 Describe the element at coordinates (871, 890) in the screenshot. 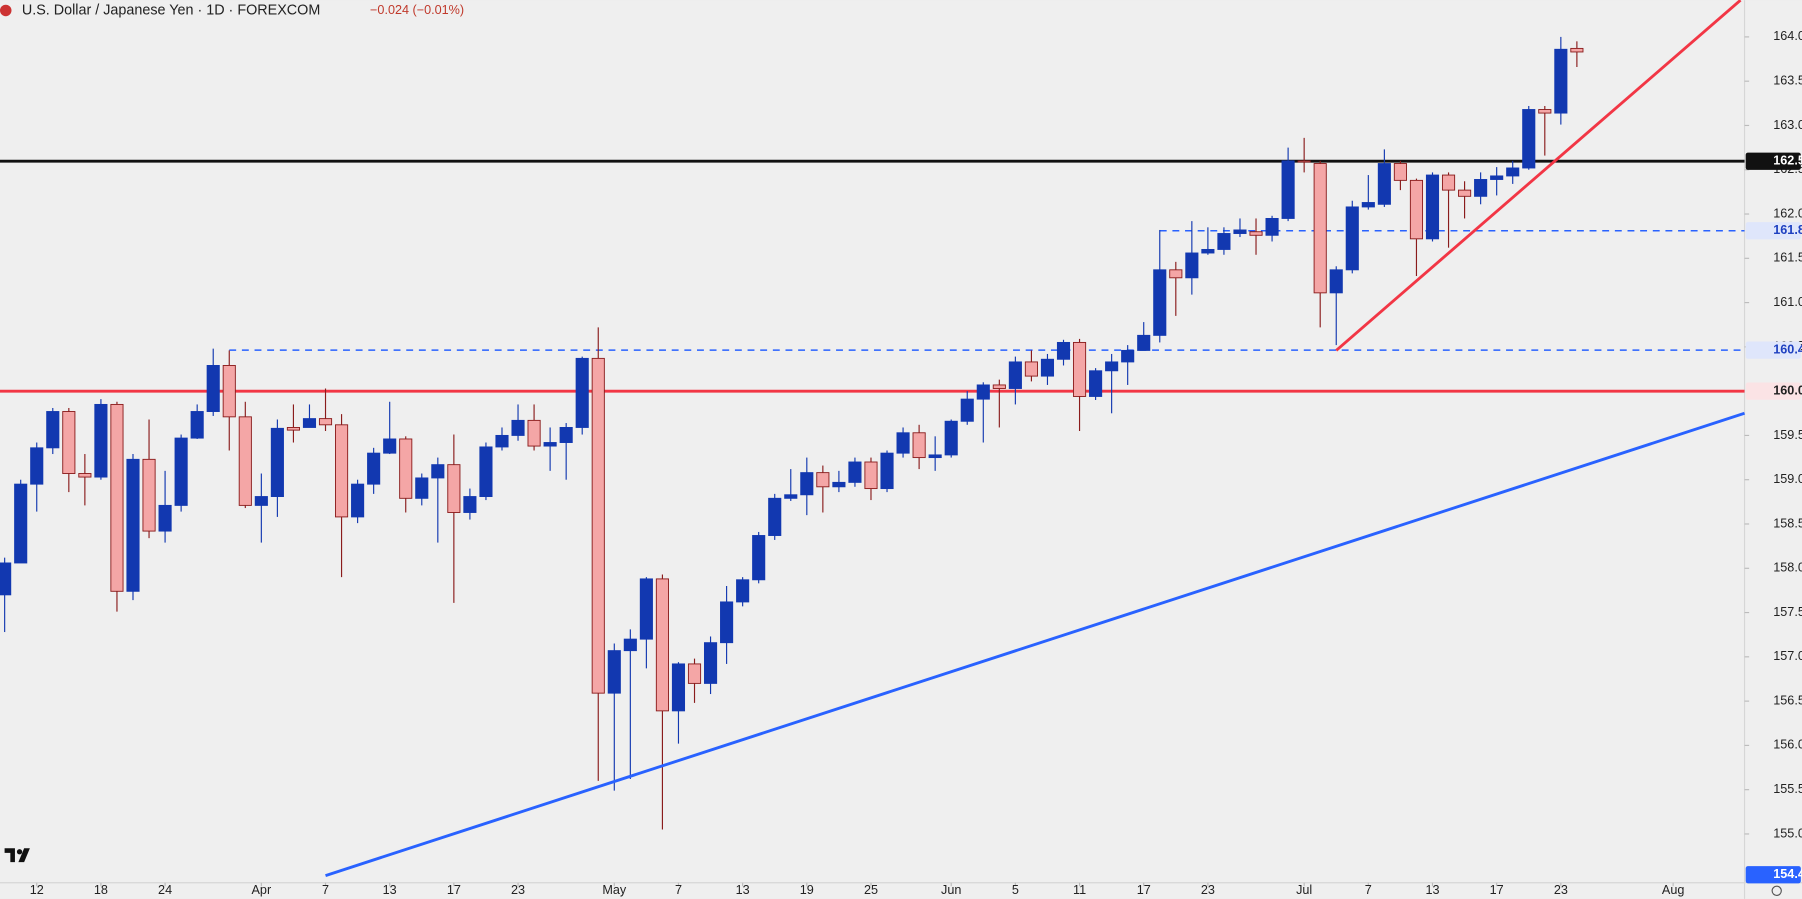

I see `x-tick-label: 25` at that location.